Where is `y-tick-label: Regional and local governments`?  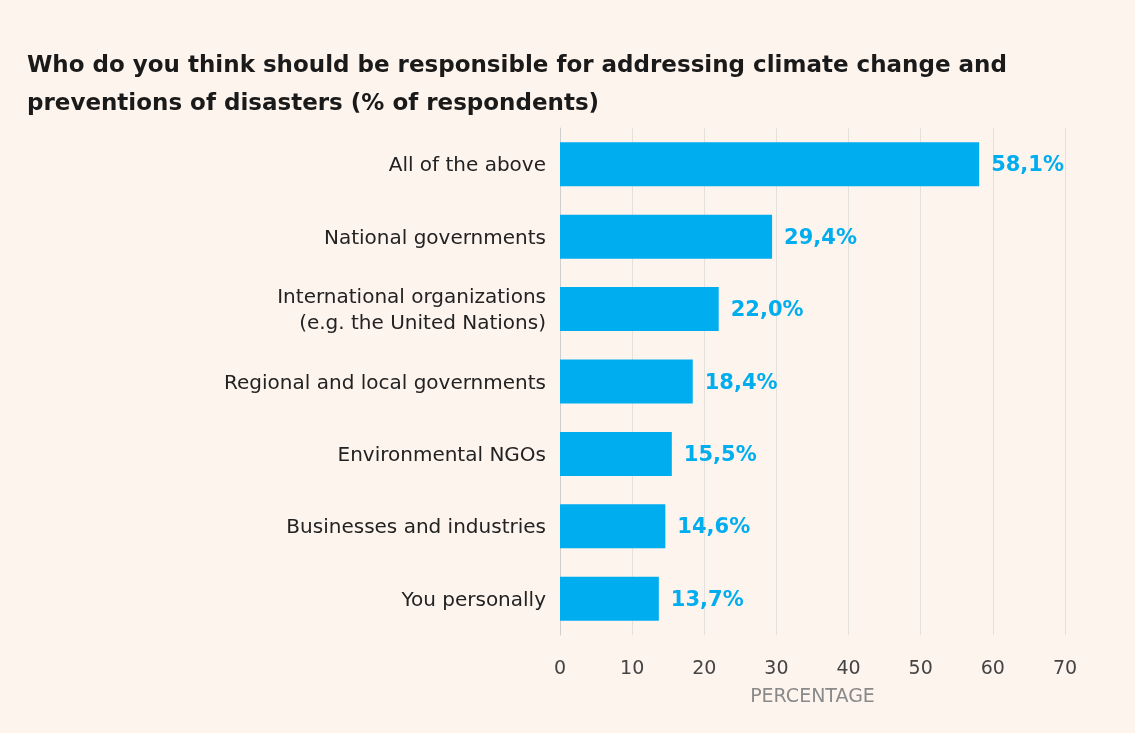 y-tick-label: Regional and local governments is located at coordinates (385, 381).